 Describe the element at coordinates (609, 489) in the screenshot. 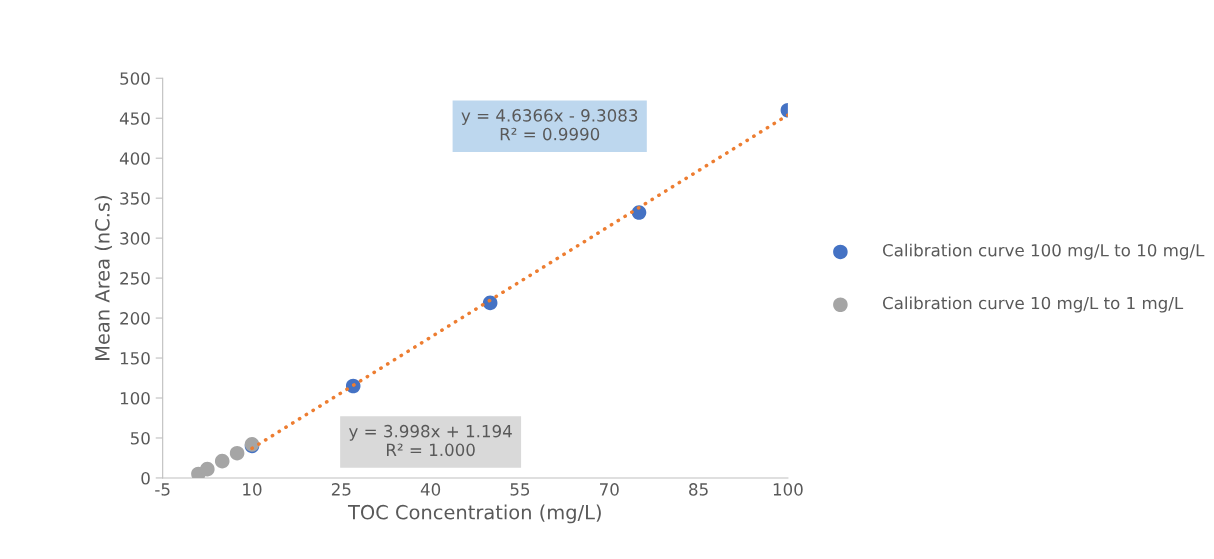

I see `x-tick-label: 70` at that location.